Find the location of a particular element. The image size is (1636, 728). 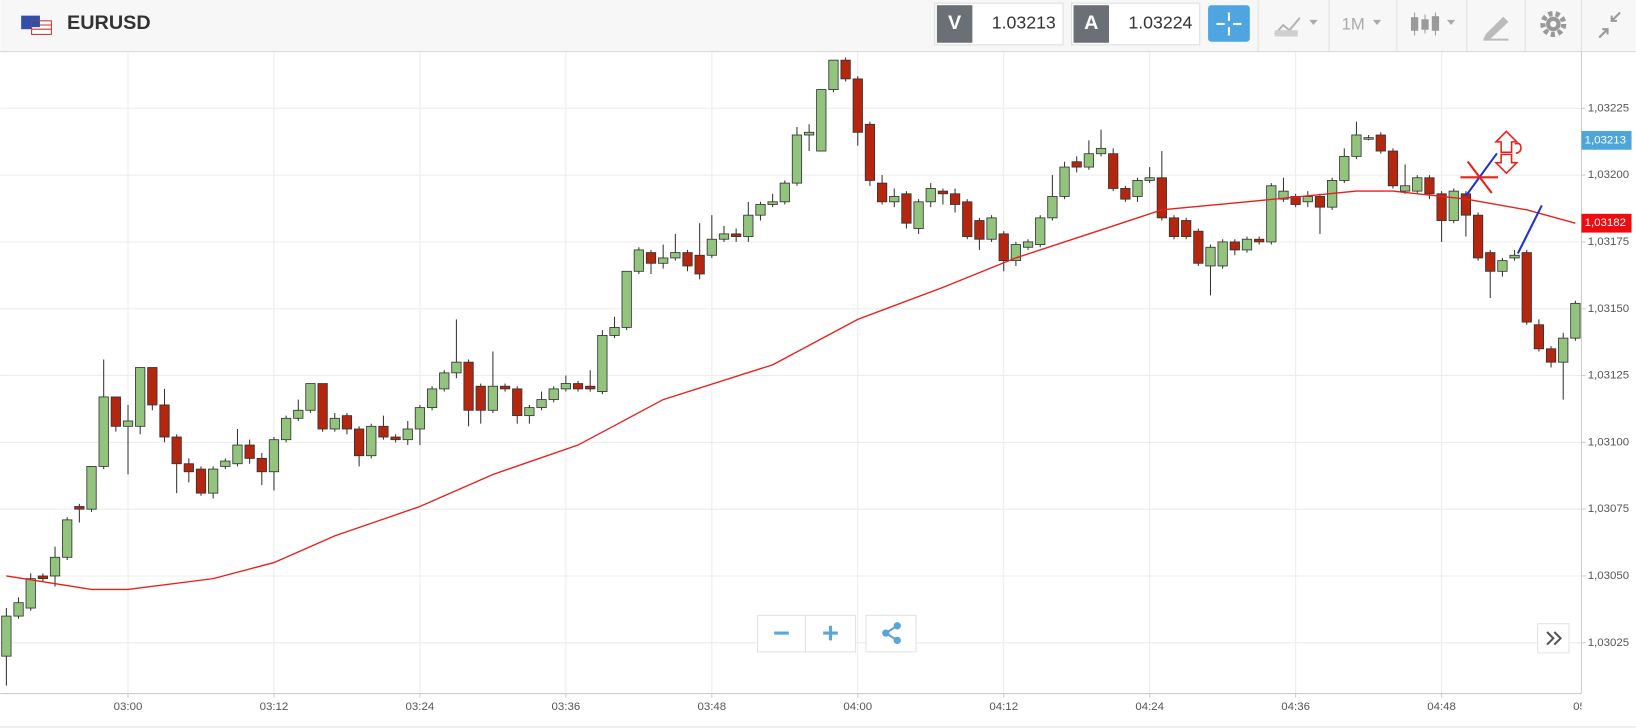

scroll-end-button is located at coordinates (1553, 638).